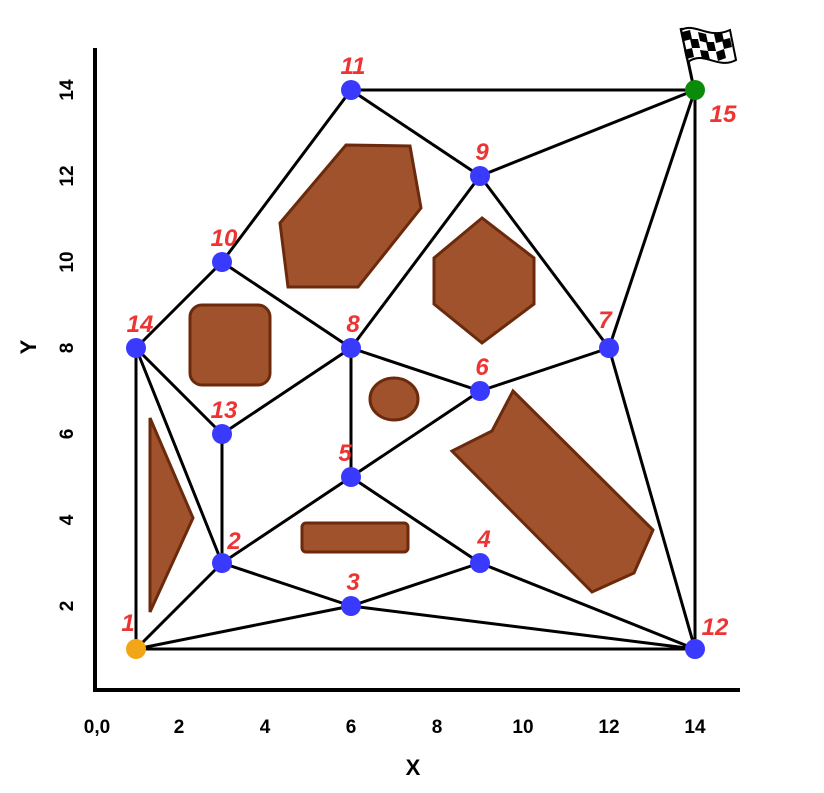 Image resolution: width=824 pixels, height=793 pixels. Describe the element at coordinates (437, 727) in the screenshot. I see `x-tick-label: 8` at that location.